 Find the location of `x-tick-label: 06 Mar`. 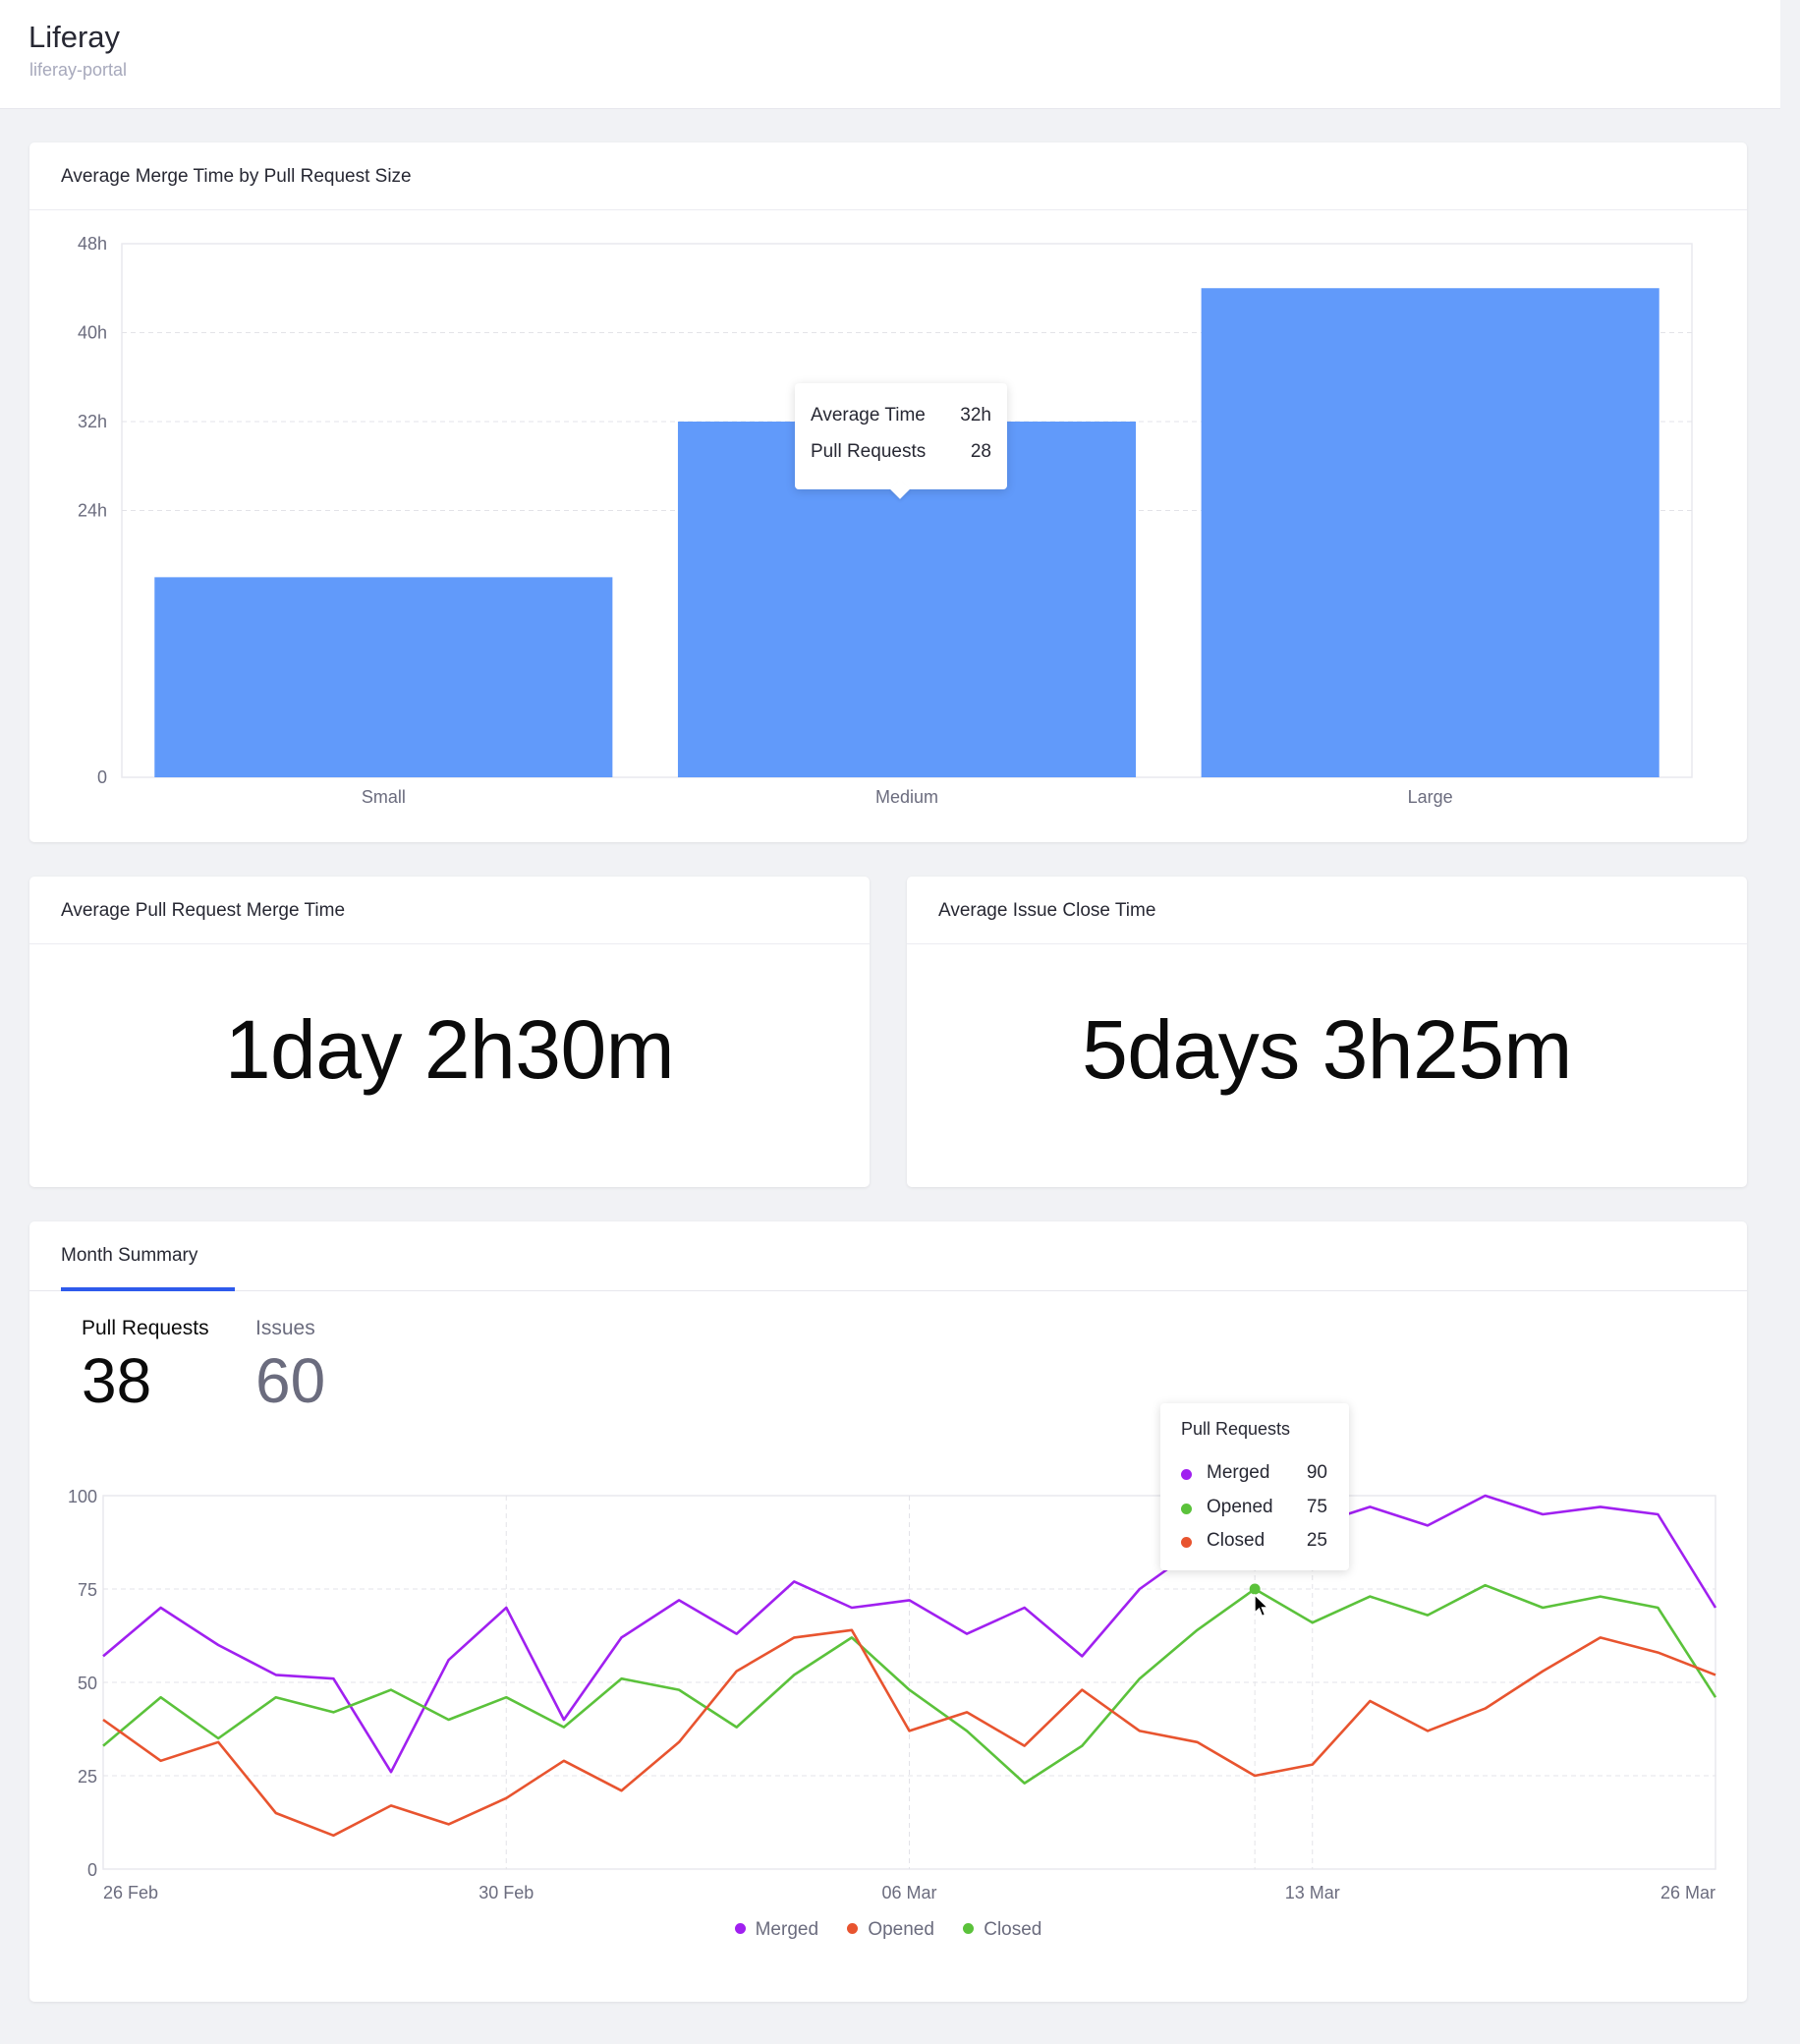

x-tick-label: 06 Mar is located at coordinates (908, 1892).